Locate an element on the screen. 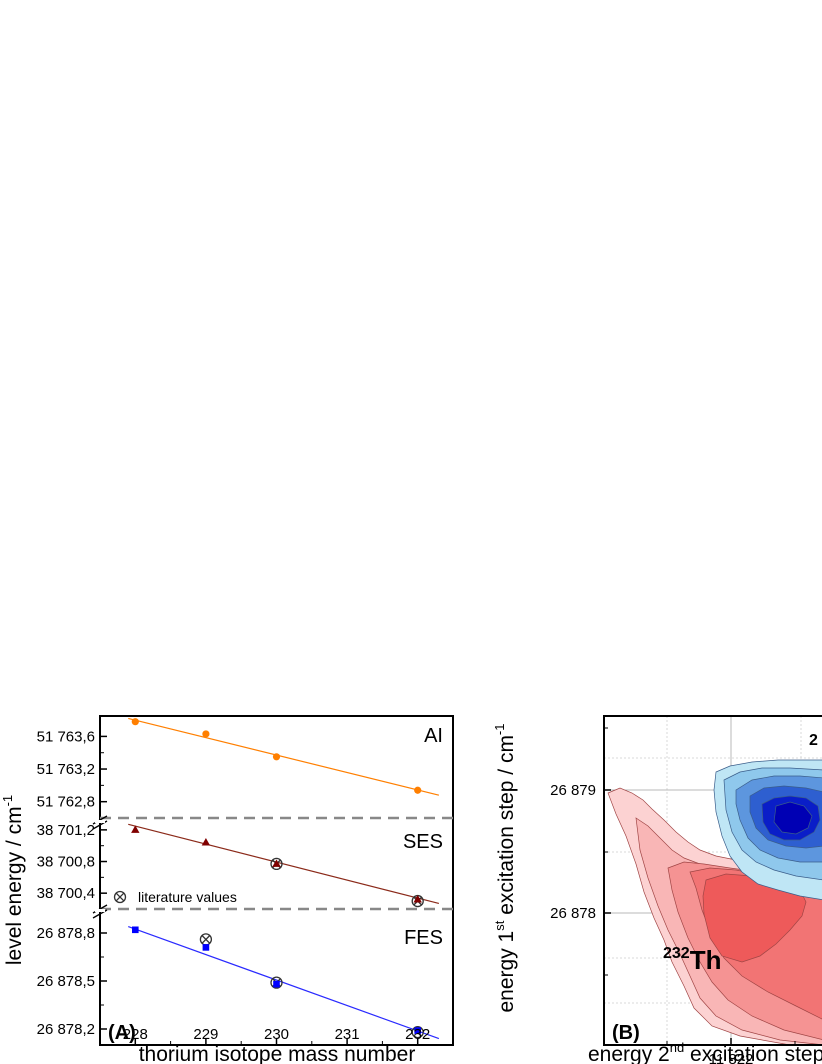 The height and width of the screenshot is (1064, 822). panel-b-y-tick-label: 26 879 is located at coordinates (573, 790).